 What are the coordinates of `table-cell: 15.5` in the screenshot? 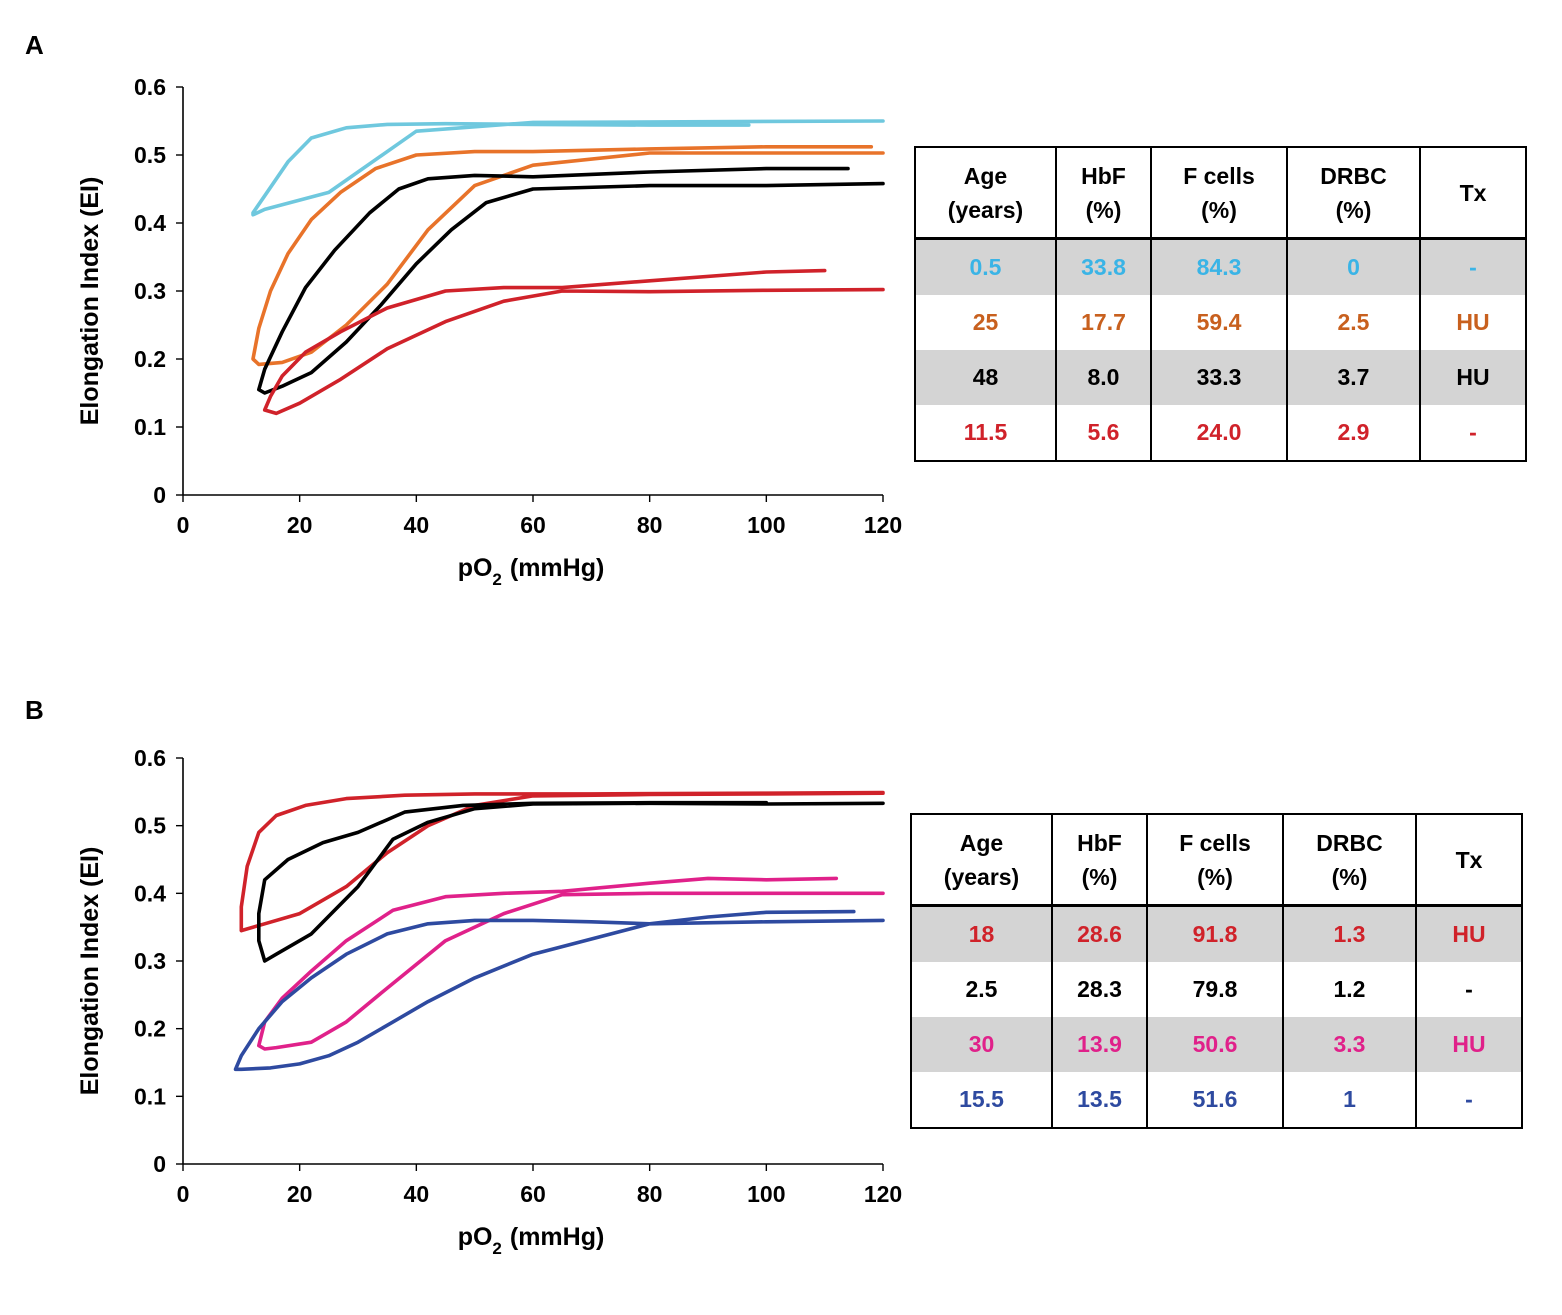 It's located at (981, 1100).